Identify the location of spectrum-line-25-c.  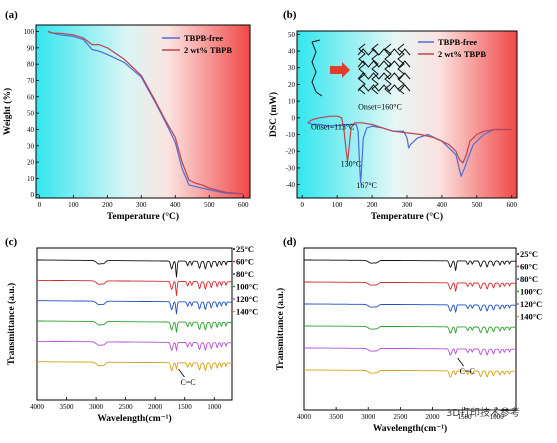
(134, 268).